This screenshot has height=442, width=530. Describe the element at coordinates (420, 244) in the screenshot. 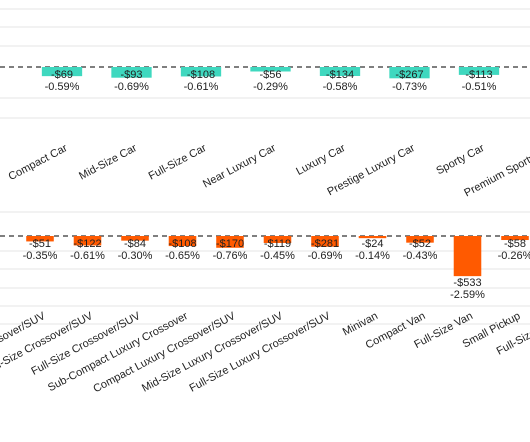

I see `dollar-label: -$52` at that location.